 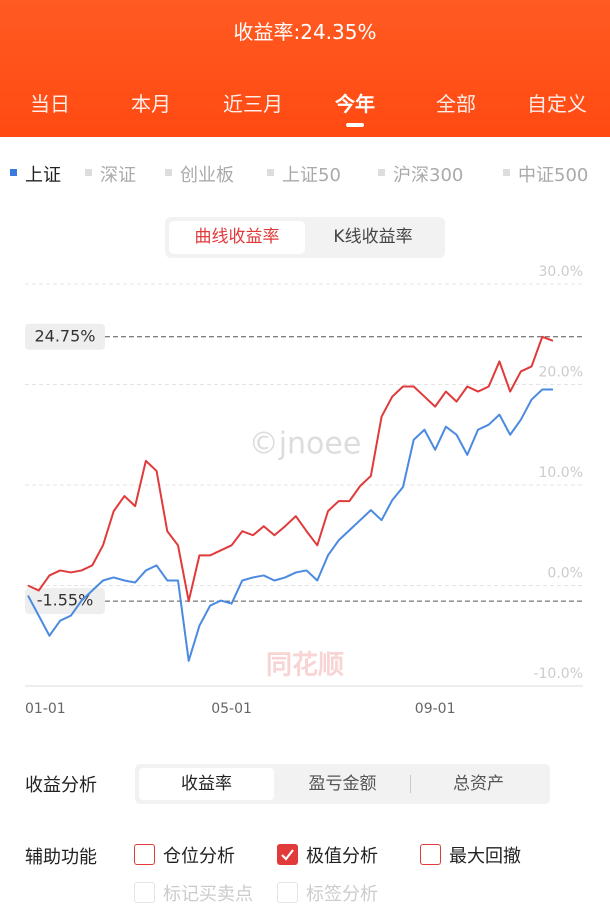 I want to click on index-option: 沪深300, so click(x=428, y=175).